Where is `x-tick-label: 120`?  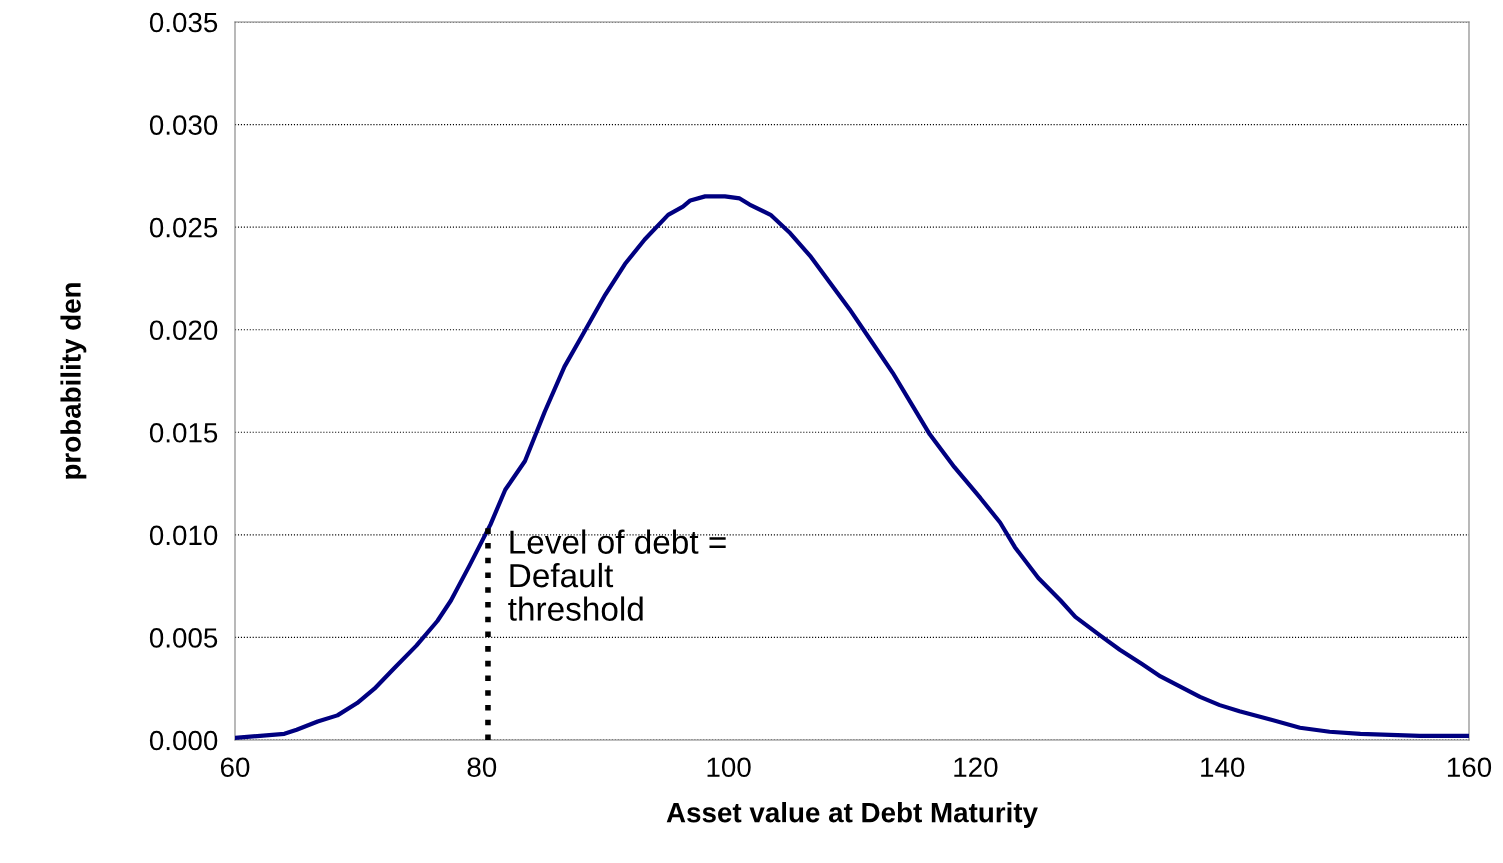
x-tick-label: 120 is located at coordinates (976, 767).